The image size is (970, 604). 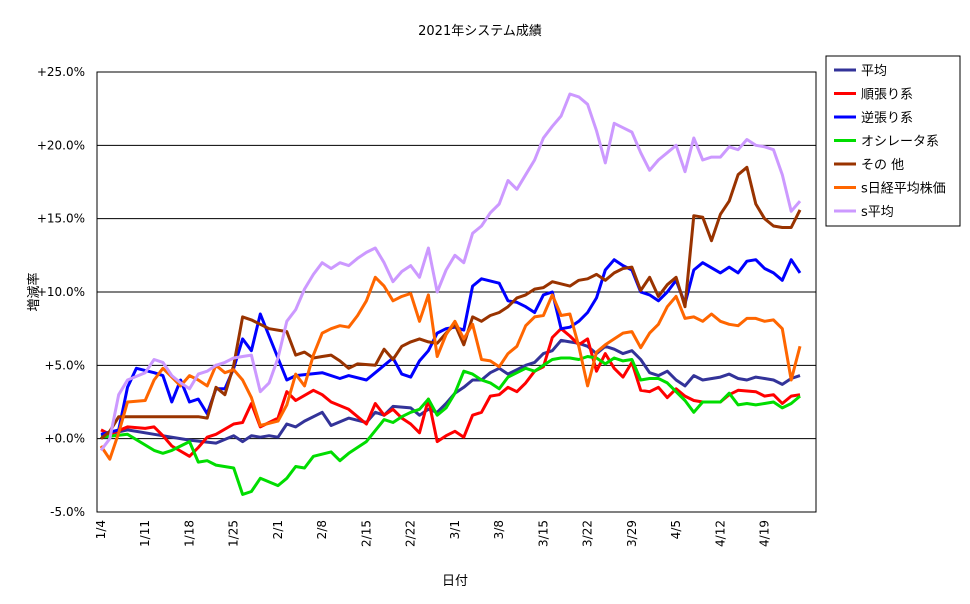 What do you see at coordinates (887, 118) in the screenshot?
I see `legend-label-2: 逆張り系` at bounding box center [887, 118].